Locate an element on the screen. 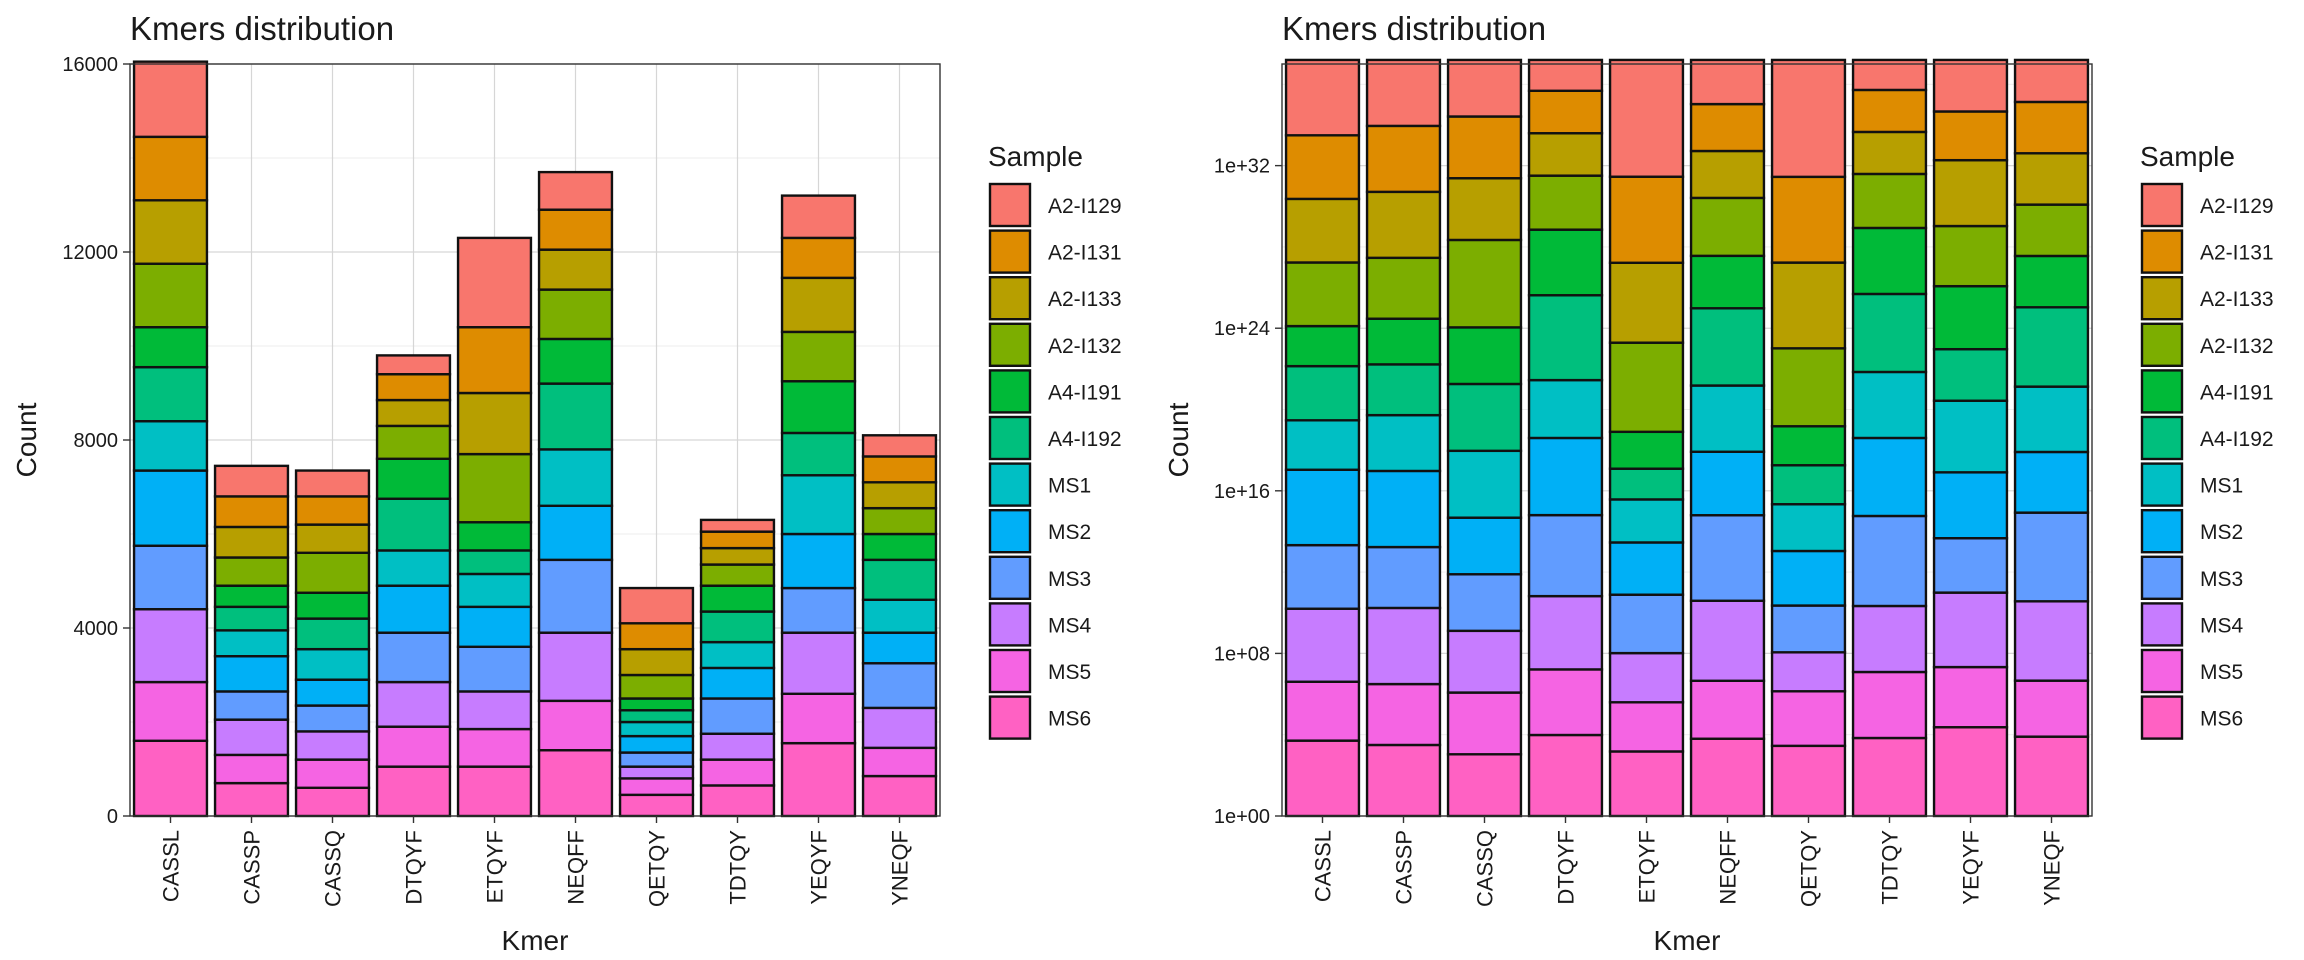 Image resolution: width=2304 pixels, height=960 pixels. legend-label: A2-I129 is located at coordinates (2237, 206).